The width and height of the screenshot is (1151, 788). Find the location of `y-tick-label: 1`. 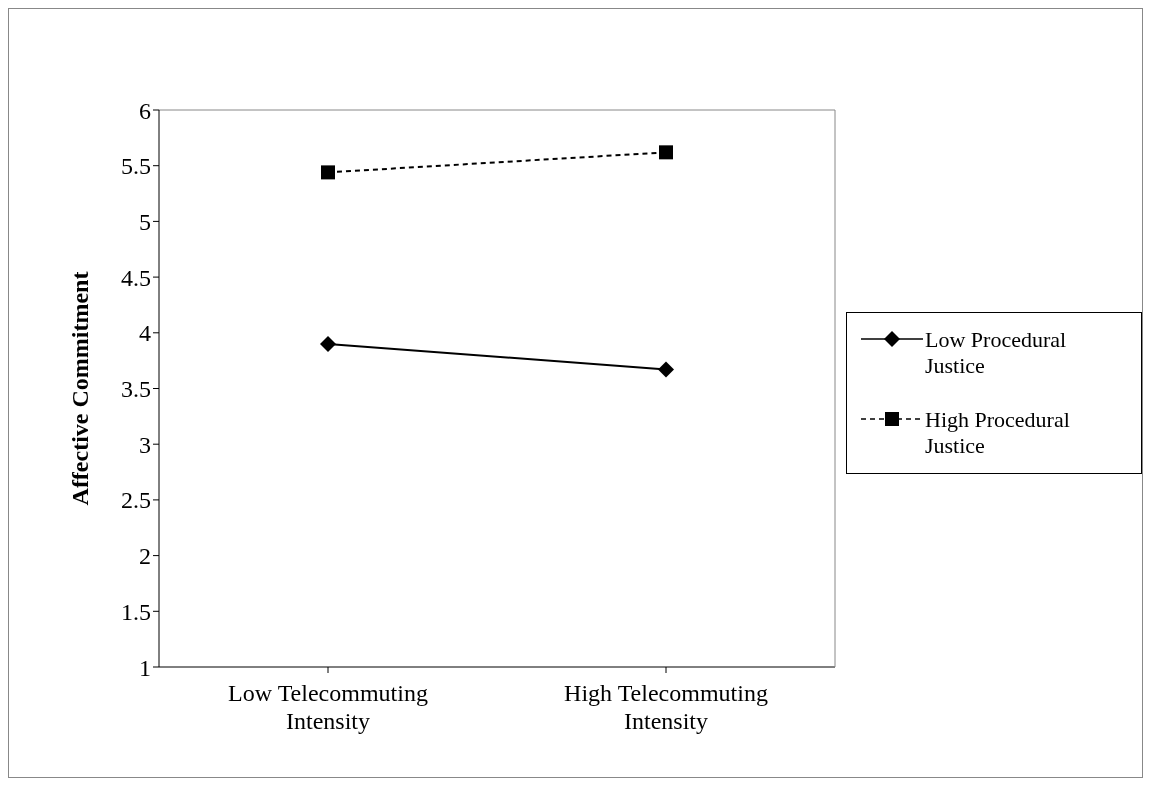

y-tick-label: 1 is located at coordinates (145, 667).